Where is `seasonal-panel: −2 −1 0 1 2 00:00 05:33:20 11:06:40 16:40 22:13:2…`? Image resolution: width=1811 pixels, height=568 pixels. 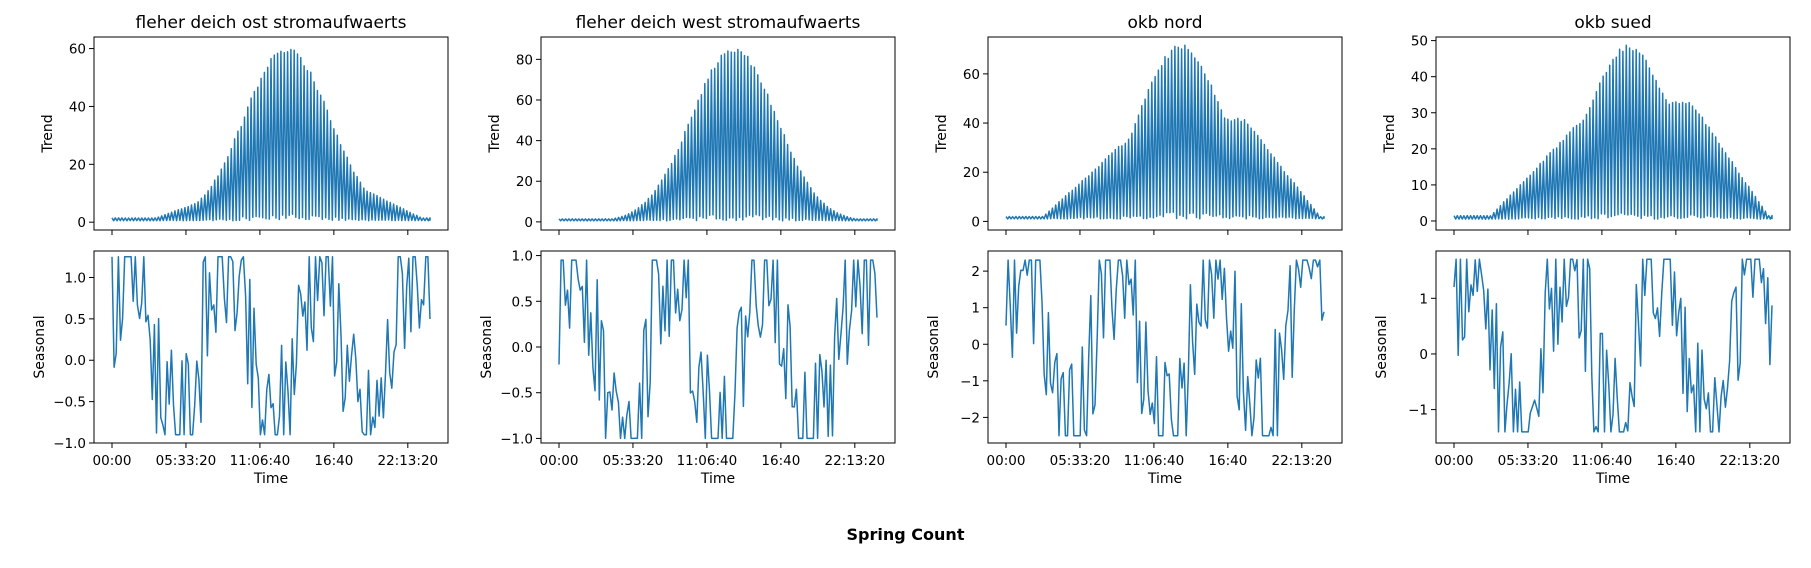
seasonal-panel: −2 −1 0 1 2 00:00 05:33:20 11:06:40 16:40 22:13:2… is located at coordinates (1134, 368).